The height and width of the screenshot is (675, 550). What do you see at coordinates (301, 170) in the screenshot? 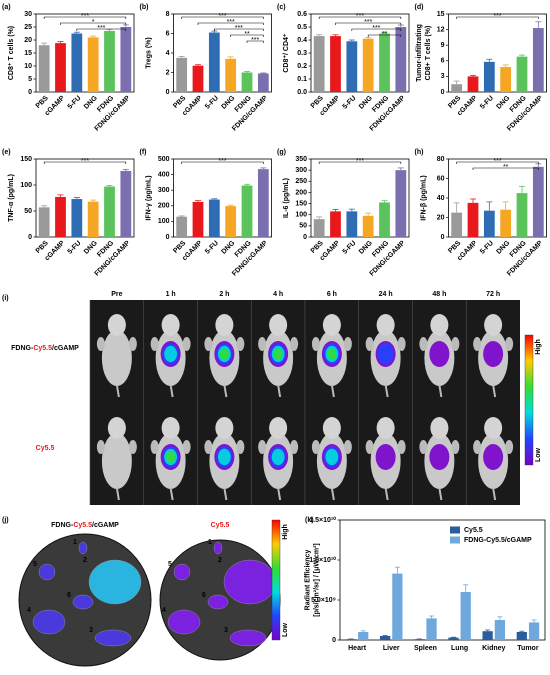
I see `y-tick-label: 300` at bounding box center [301, 170].